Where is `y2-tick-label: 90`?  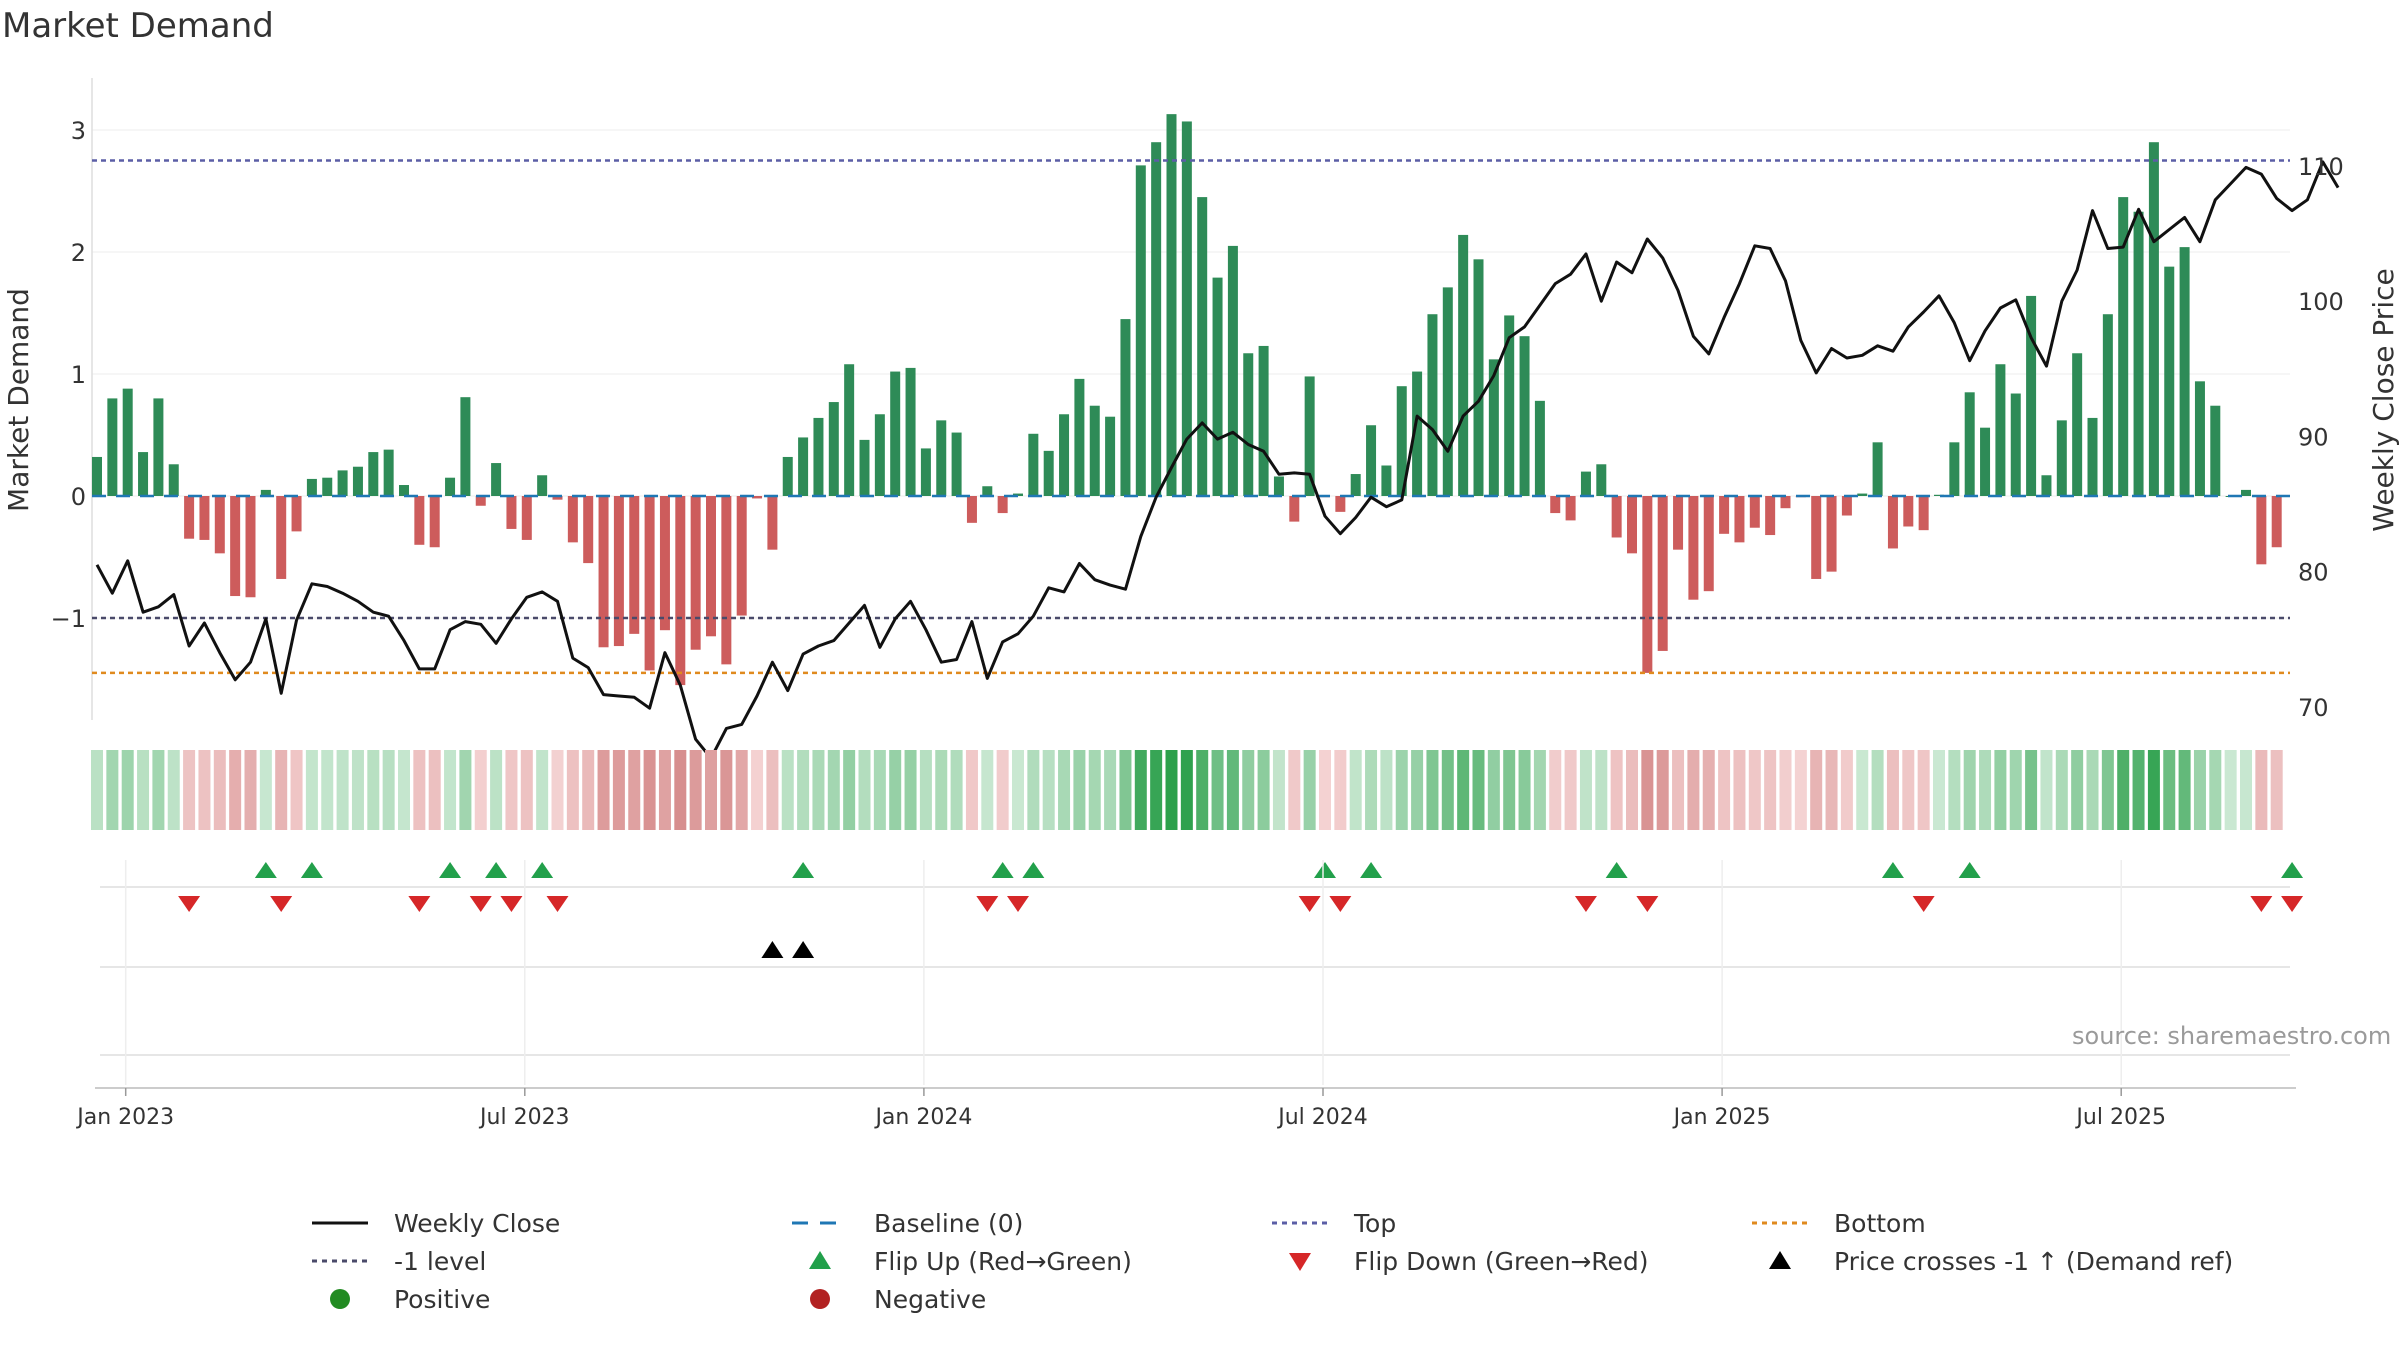
y2-tick-label: 90 is located at coordinates (2313, 437).